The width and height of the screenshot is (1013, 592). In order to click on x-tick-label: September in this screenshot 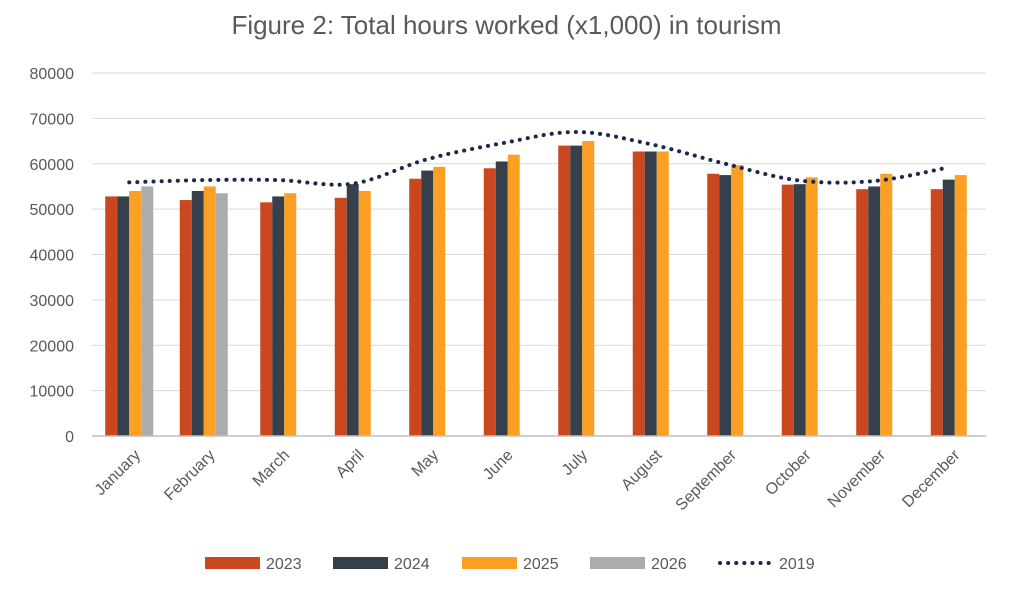, I will do `click(707, 480)`.